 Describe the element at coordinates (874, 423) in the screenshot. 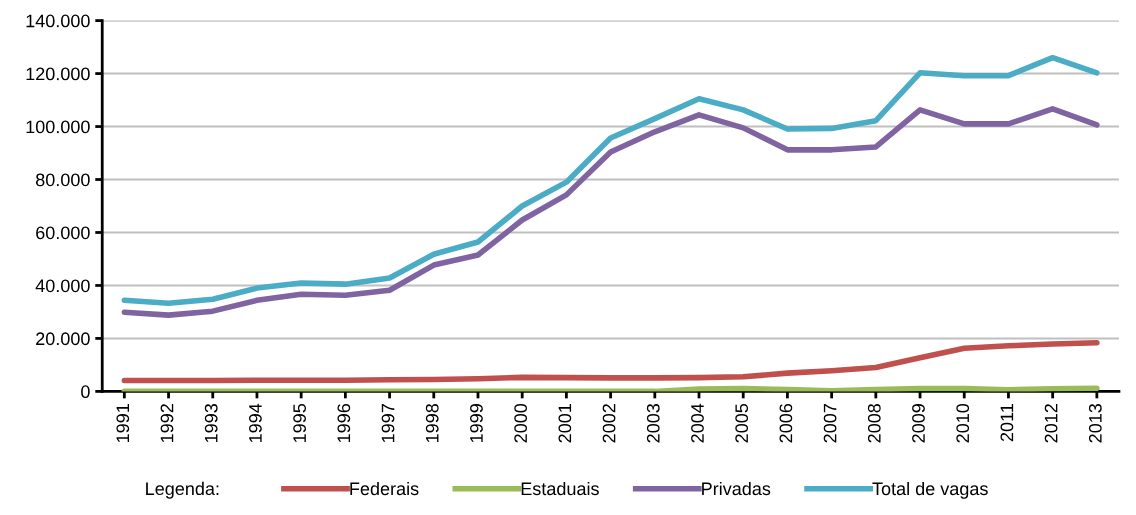

I see `x-tick-label: 2008` at that location.